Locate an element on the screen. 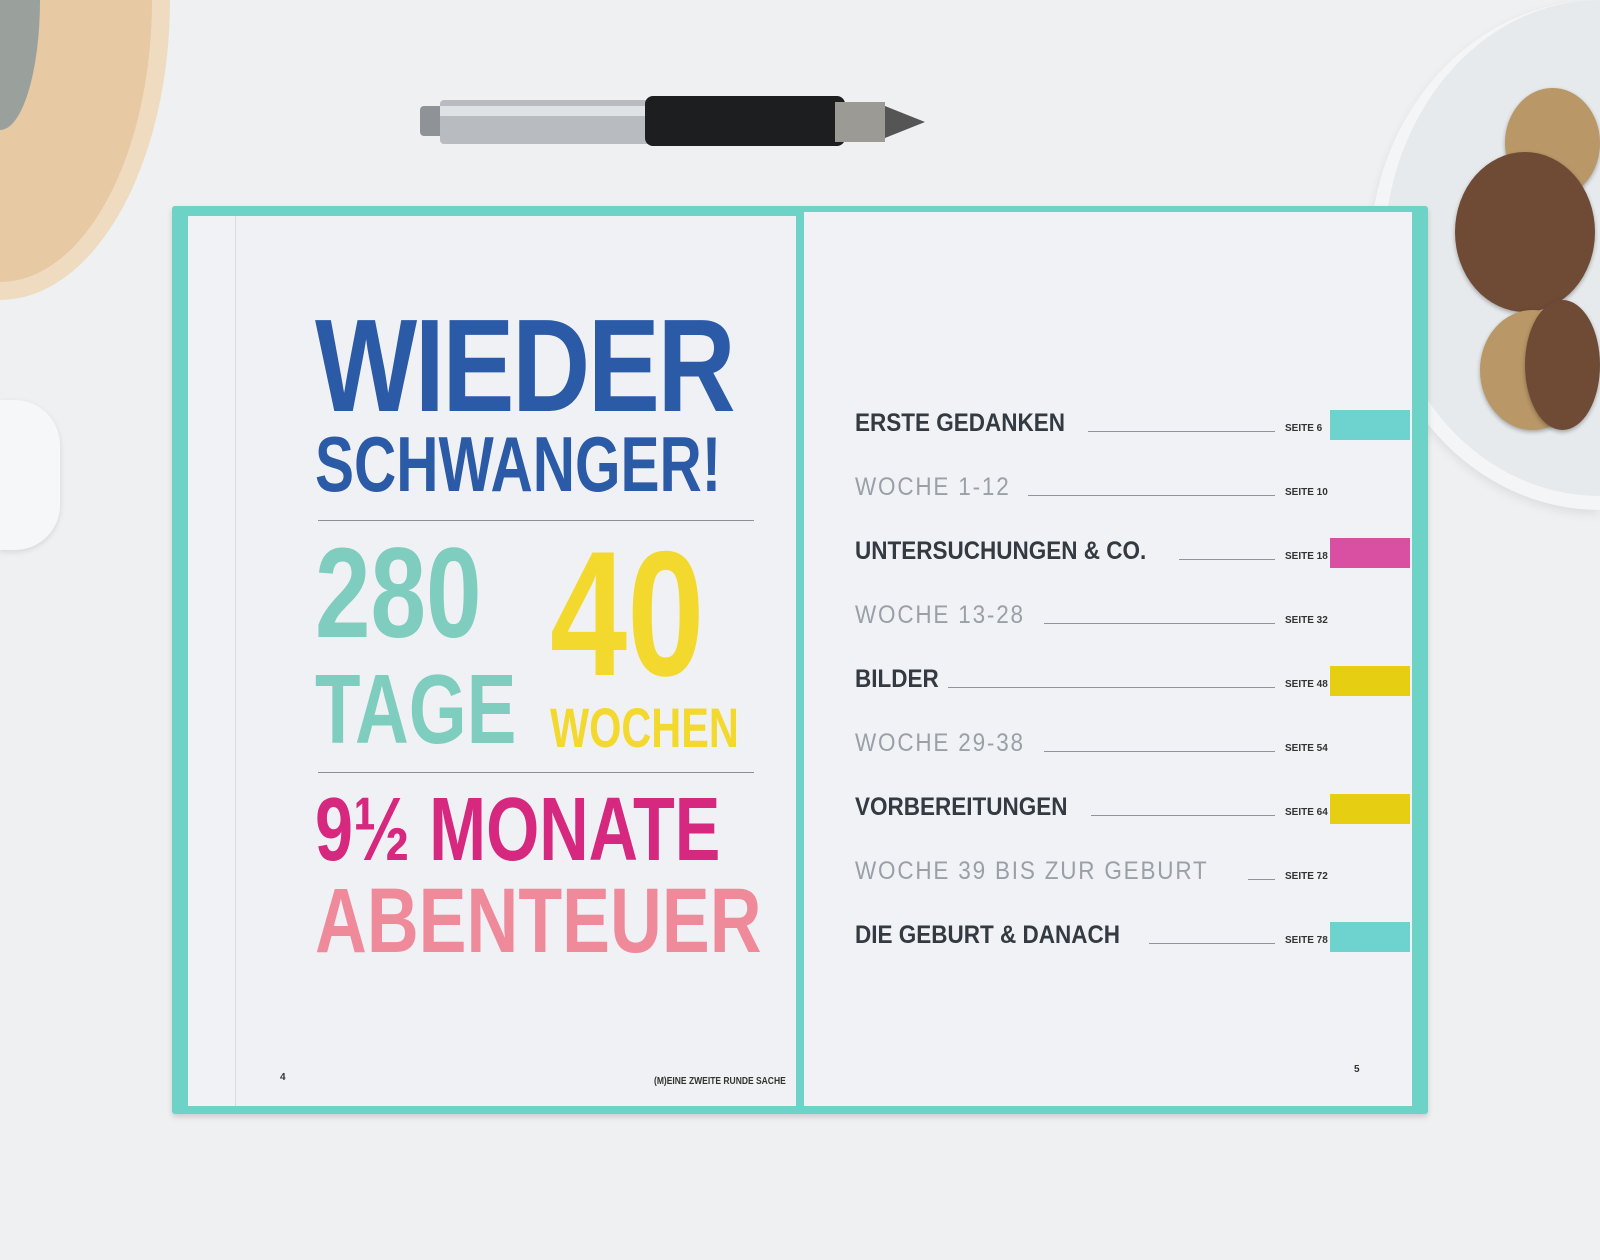 This screenshot has width=1600, height=1260. toc-entry: WOCHE 29-38 SEITE 54 is located at coordinates (1091, 742).